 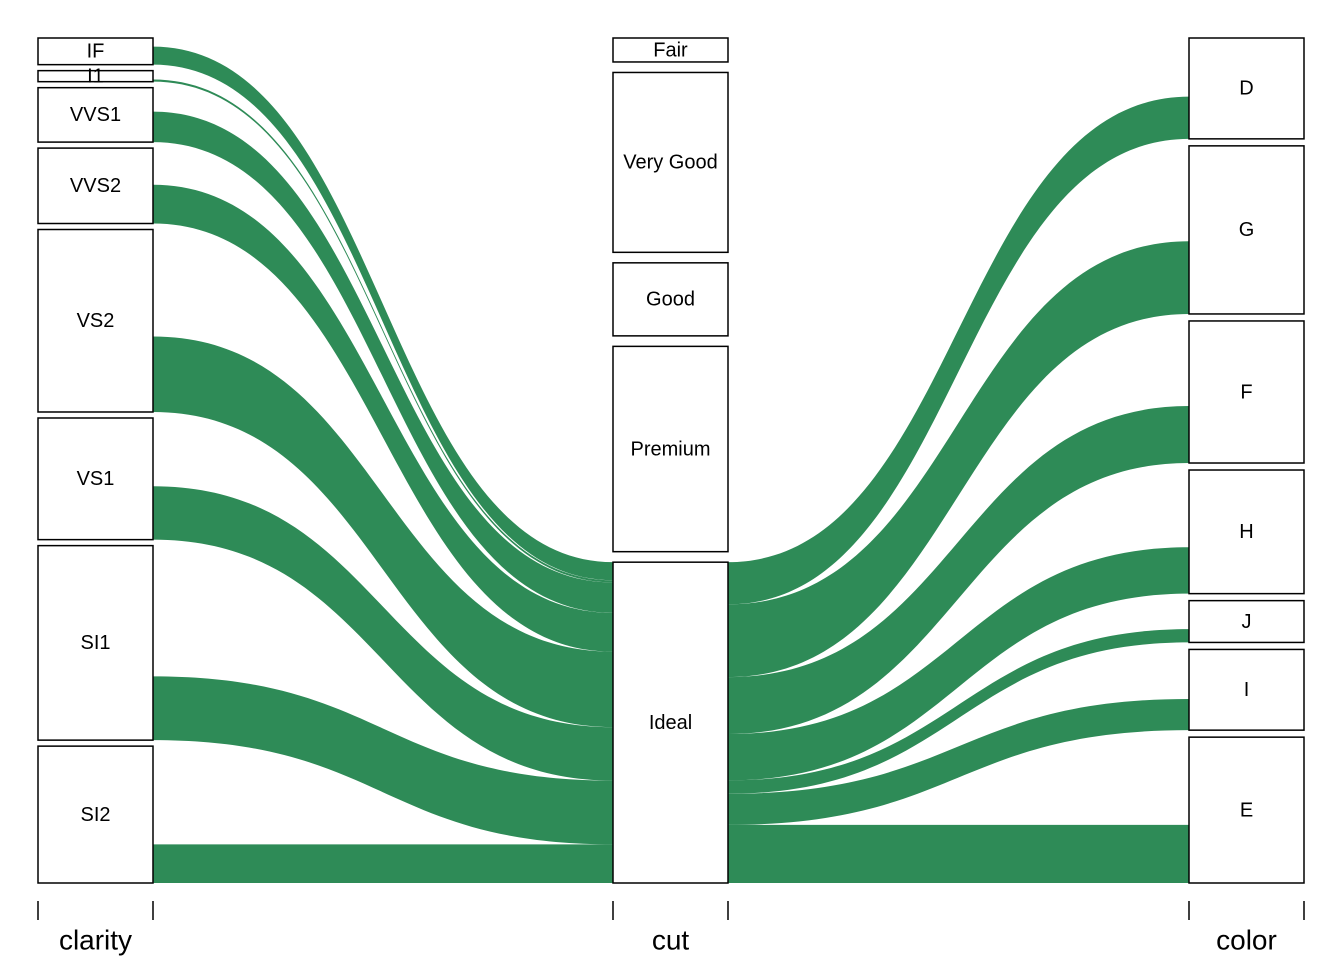 I want to click on stratum-label: I1, so click(x=95, y=76).